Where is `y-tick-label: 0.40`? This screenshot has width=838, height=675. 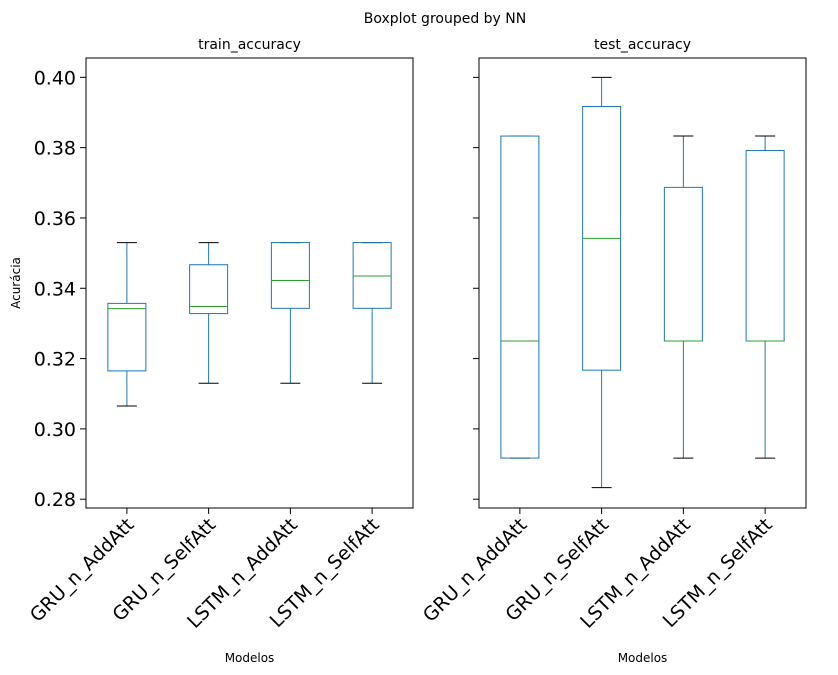 y-tick-label: 0.40 is located at coordinates (55, 78).